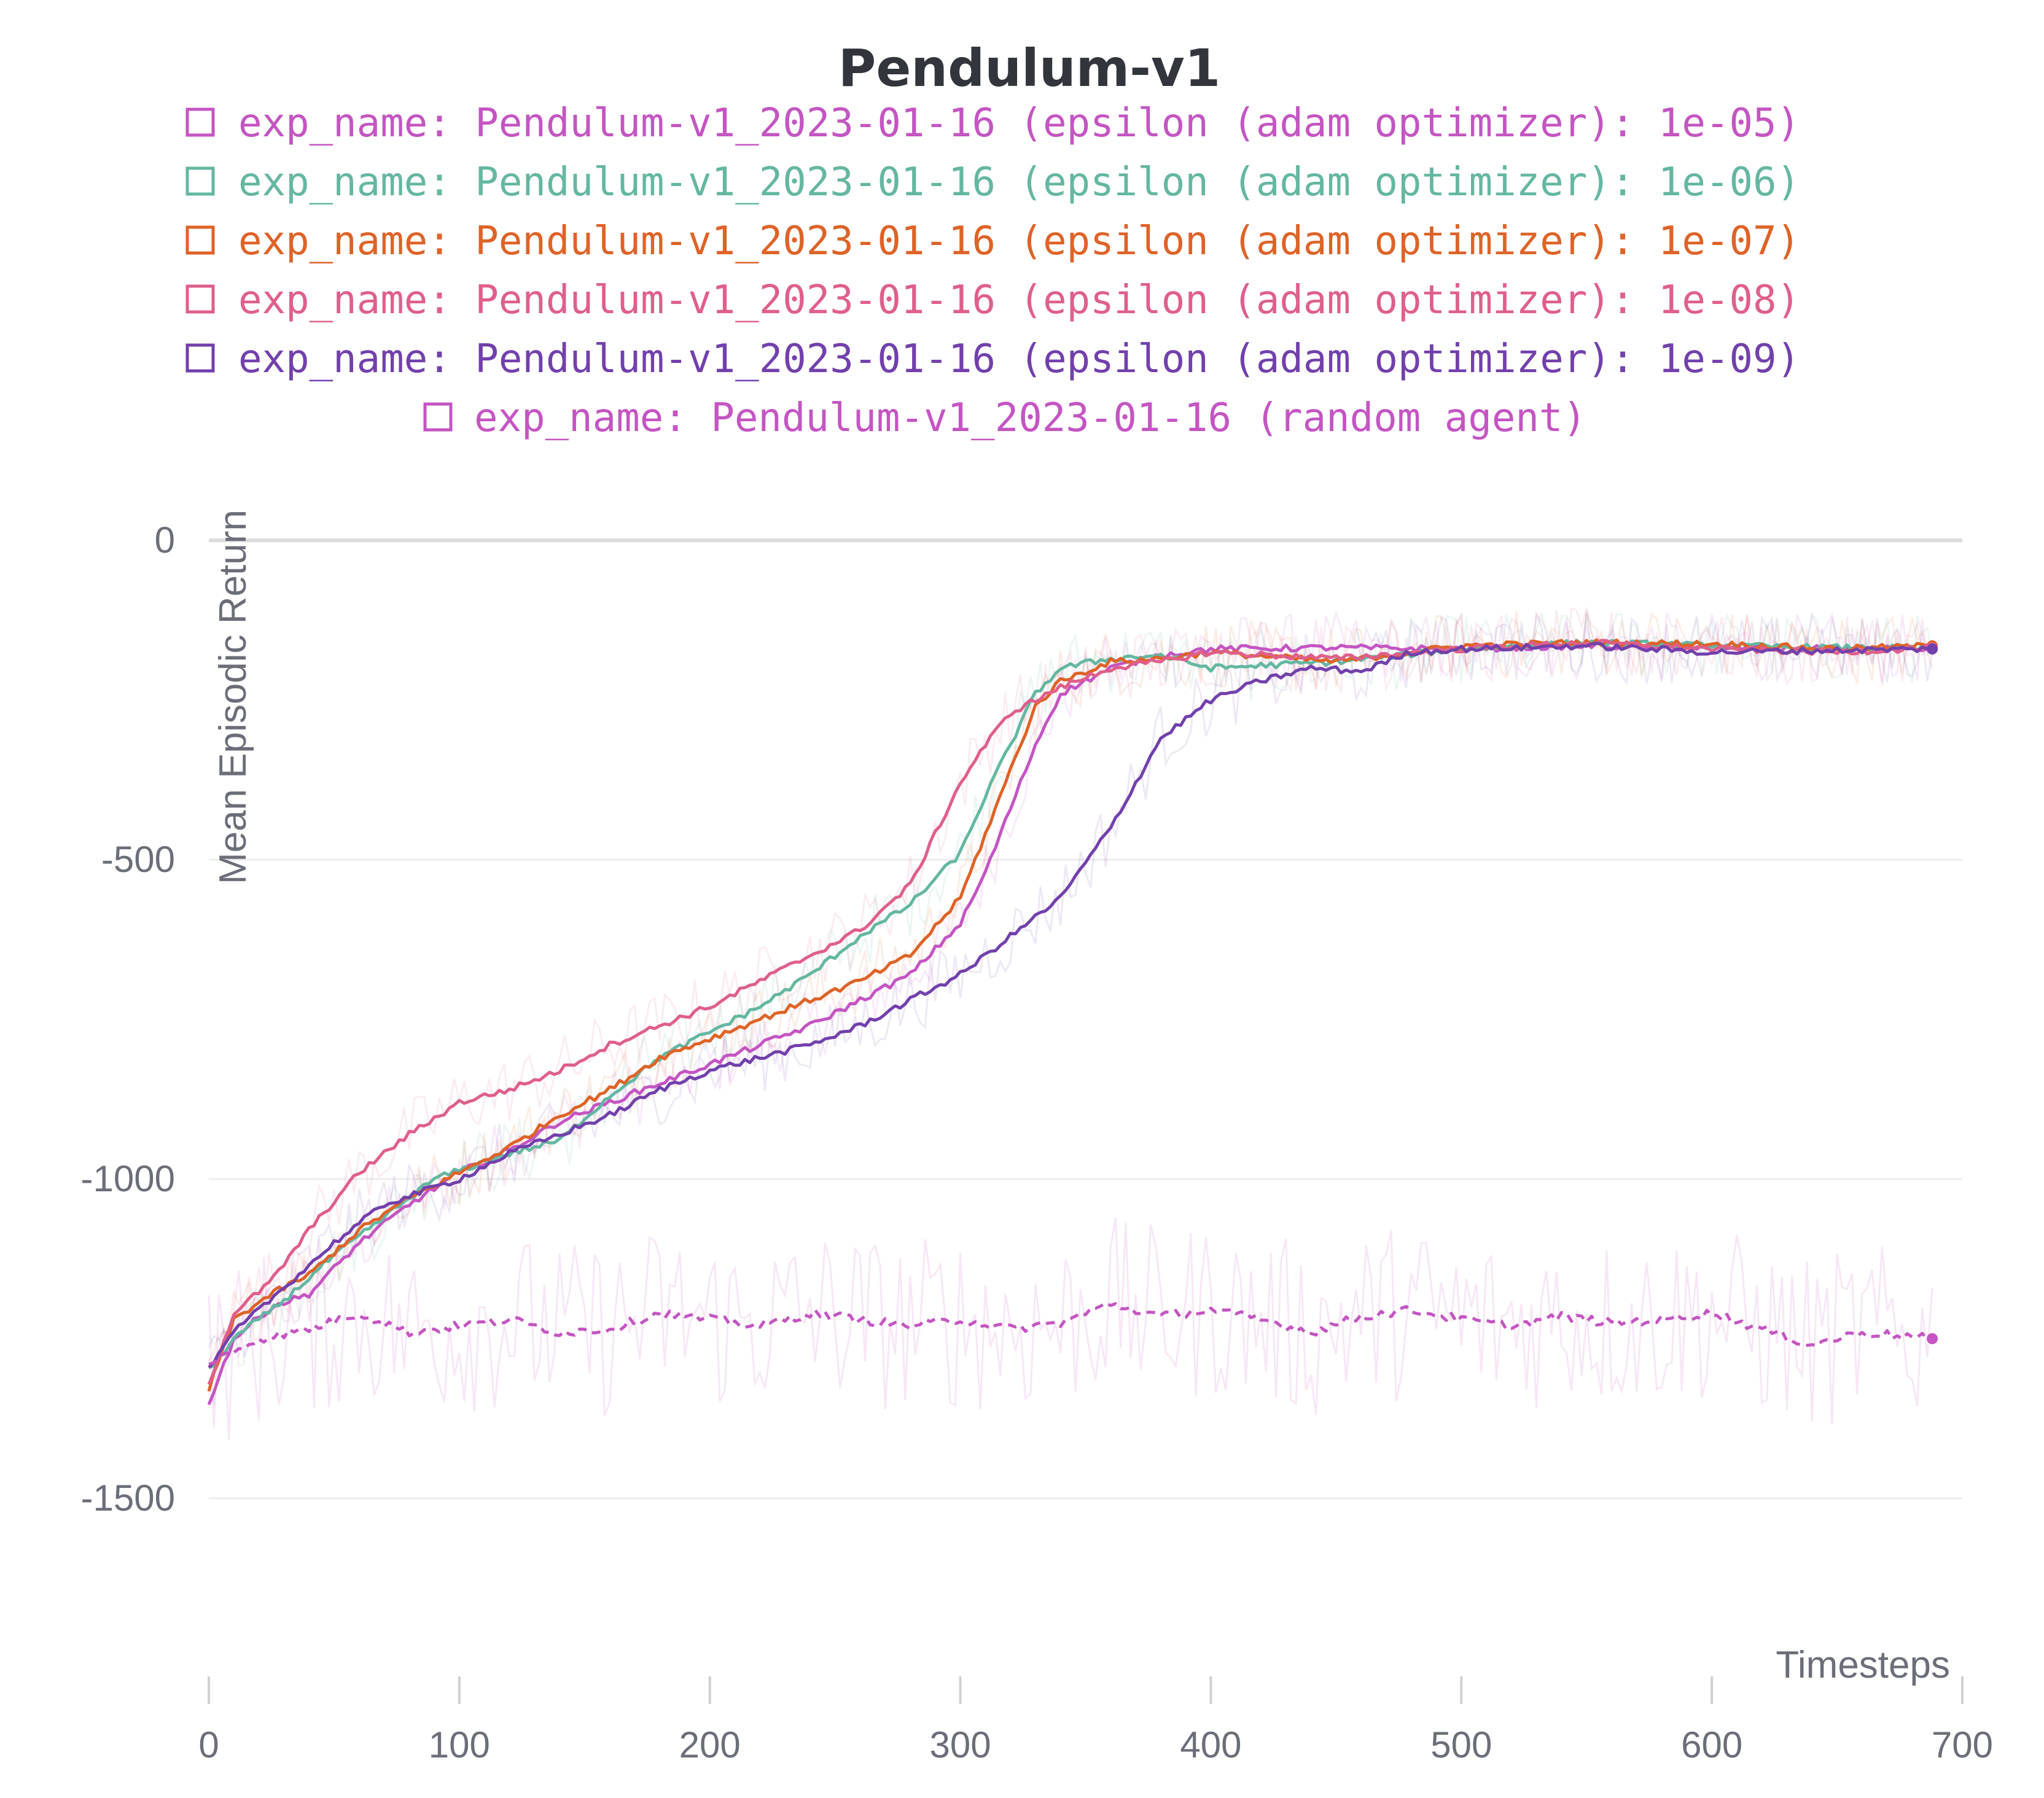  What do you see at coordinates (960, 1744) in the screenshot?
I see `x-tick-label: 300` at bounding box center [960, 1744].